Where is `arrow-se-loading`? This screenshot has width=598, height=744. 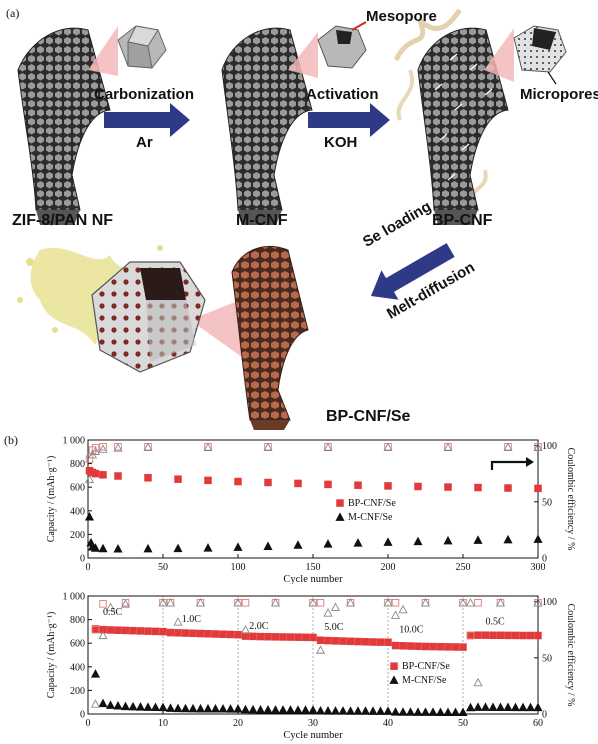 arrow-se-loading is located at coordinates (412, 271).